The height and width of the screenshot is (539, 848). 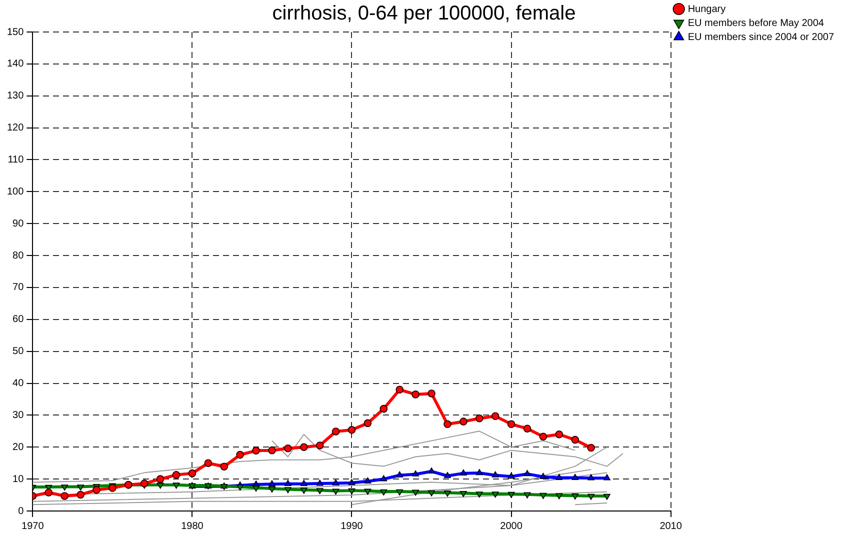 What do you see at coordinates (761, 37) in the screenshot?
I see `legend-label: EU members since 2004 or 2007` at bounding box center [761, 37].